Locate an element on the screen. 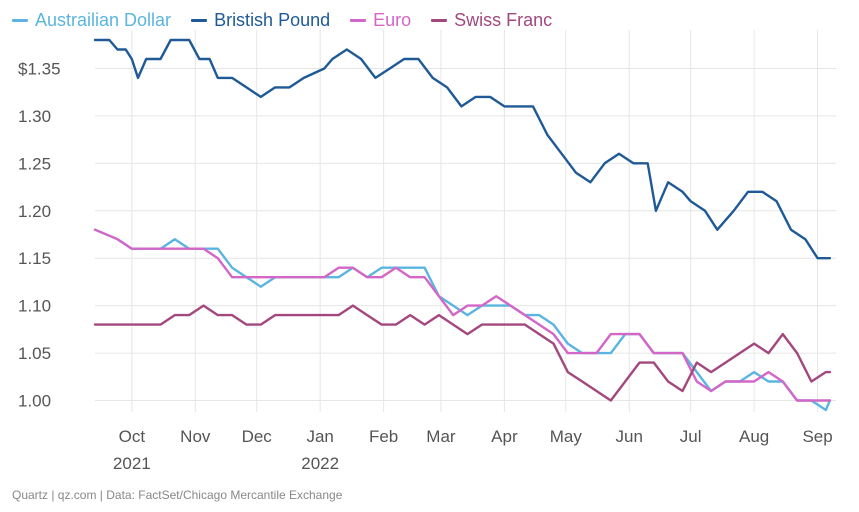  legend-item-chf: Swiss Franc is located at coordinates (491, 20).